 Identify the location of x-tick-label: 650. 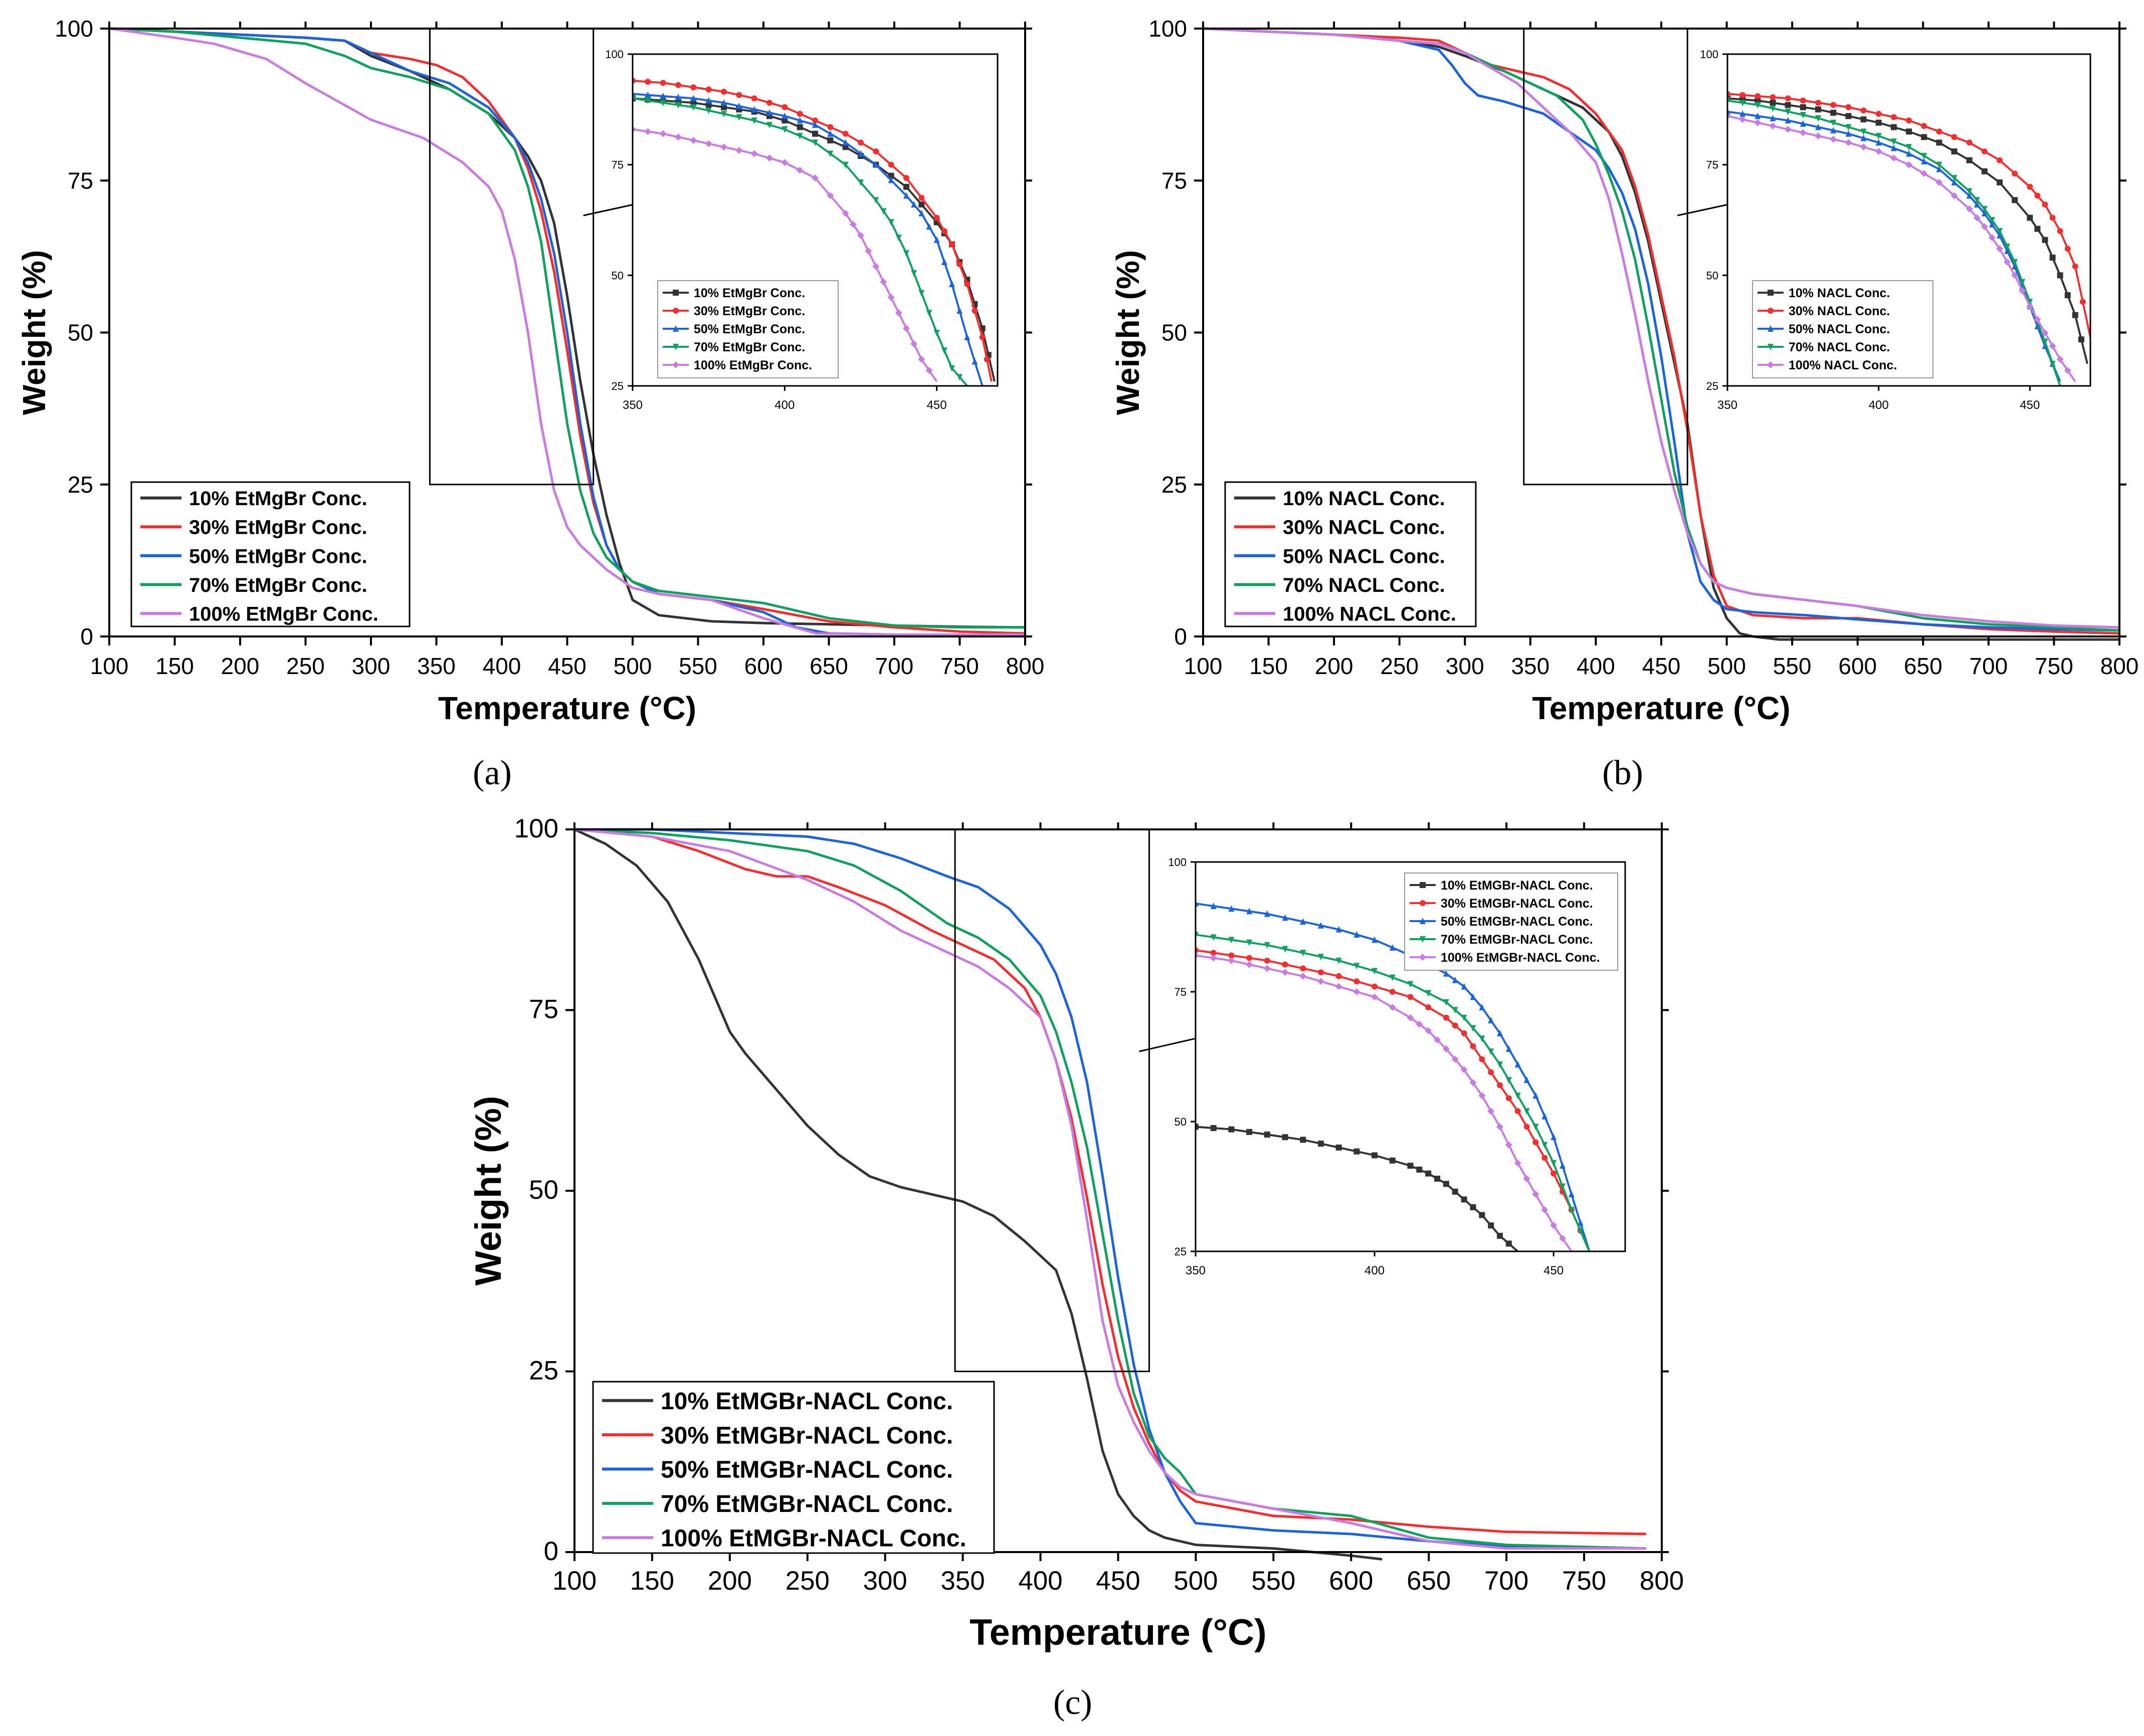
(829, 666).